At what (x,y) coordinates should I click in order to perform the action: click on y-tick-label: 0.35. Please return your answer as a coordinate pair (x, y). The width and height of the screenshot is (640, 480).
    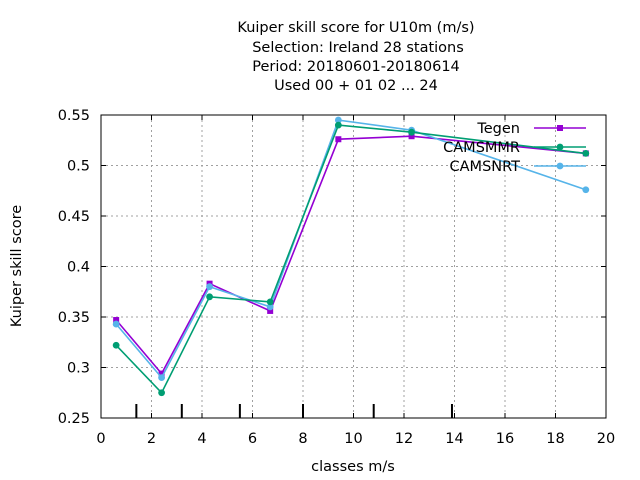
    Looking at the image, I should click on (74, 318).